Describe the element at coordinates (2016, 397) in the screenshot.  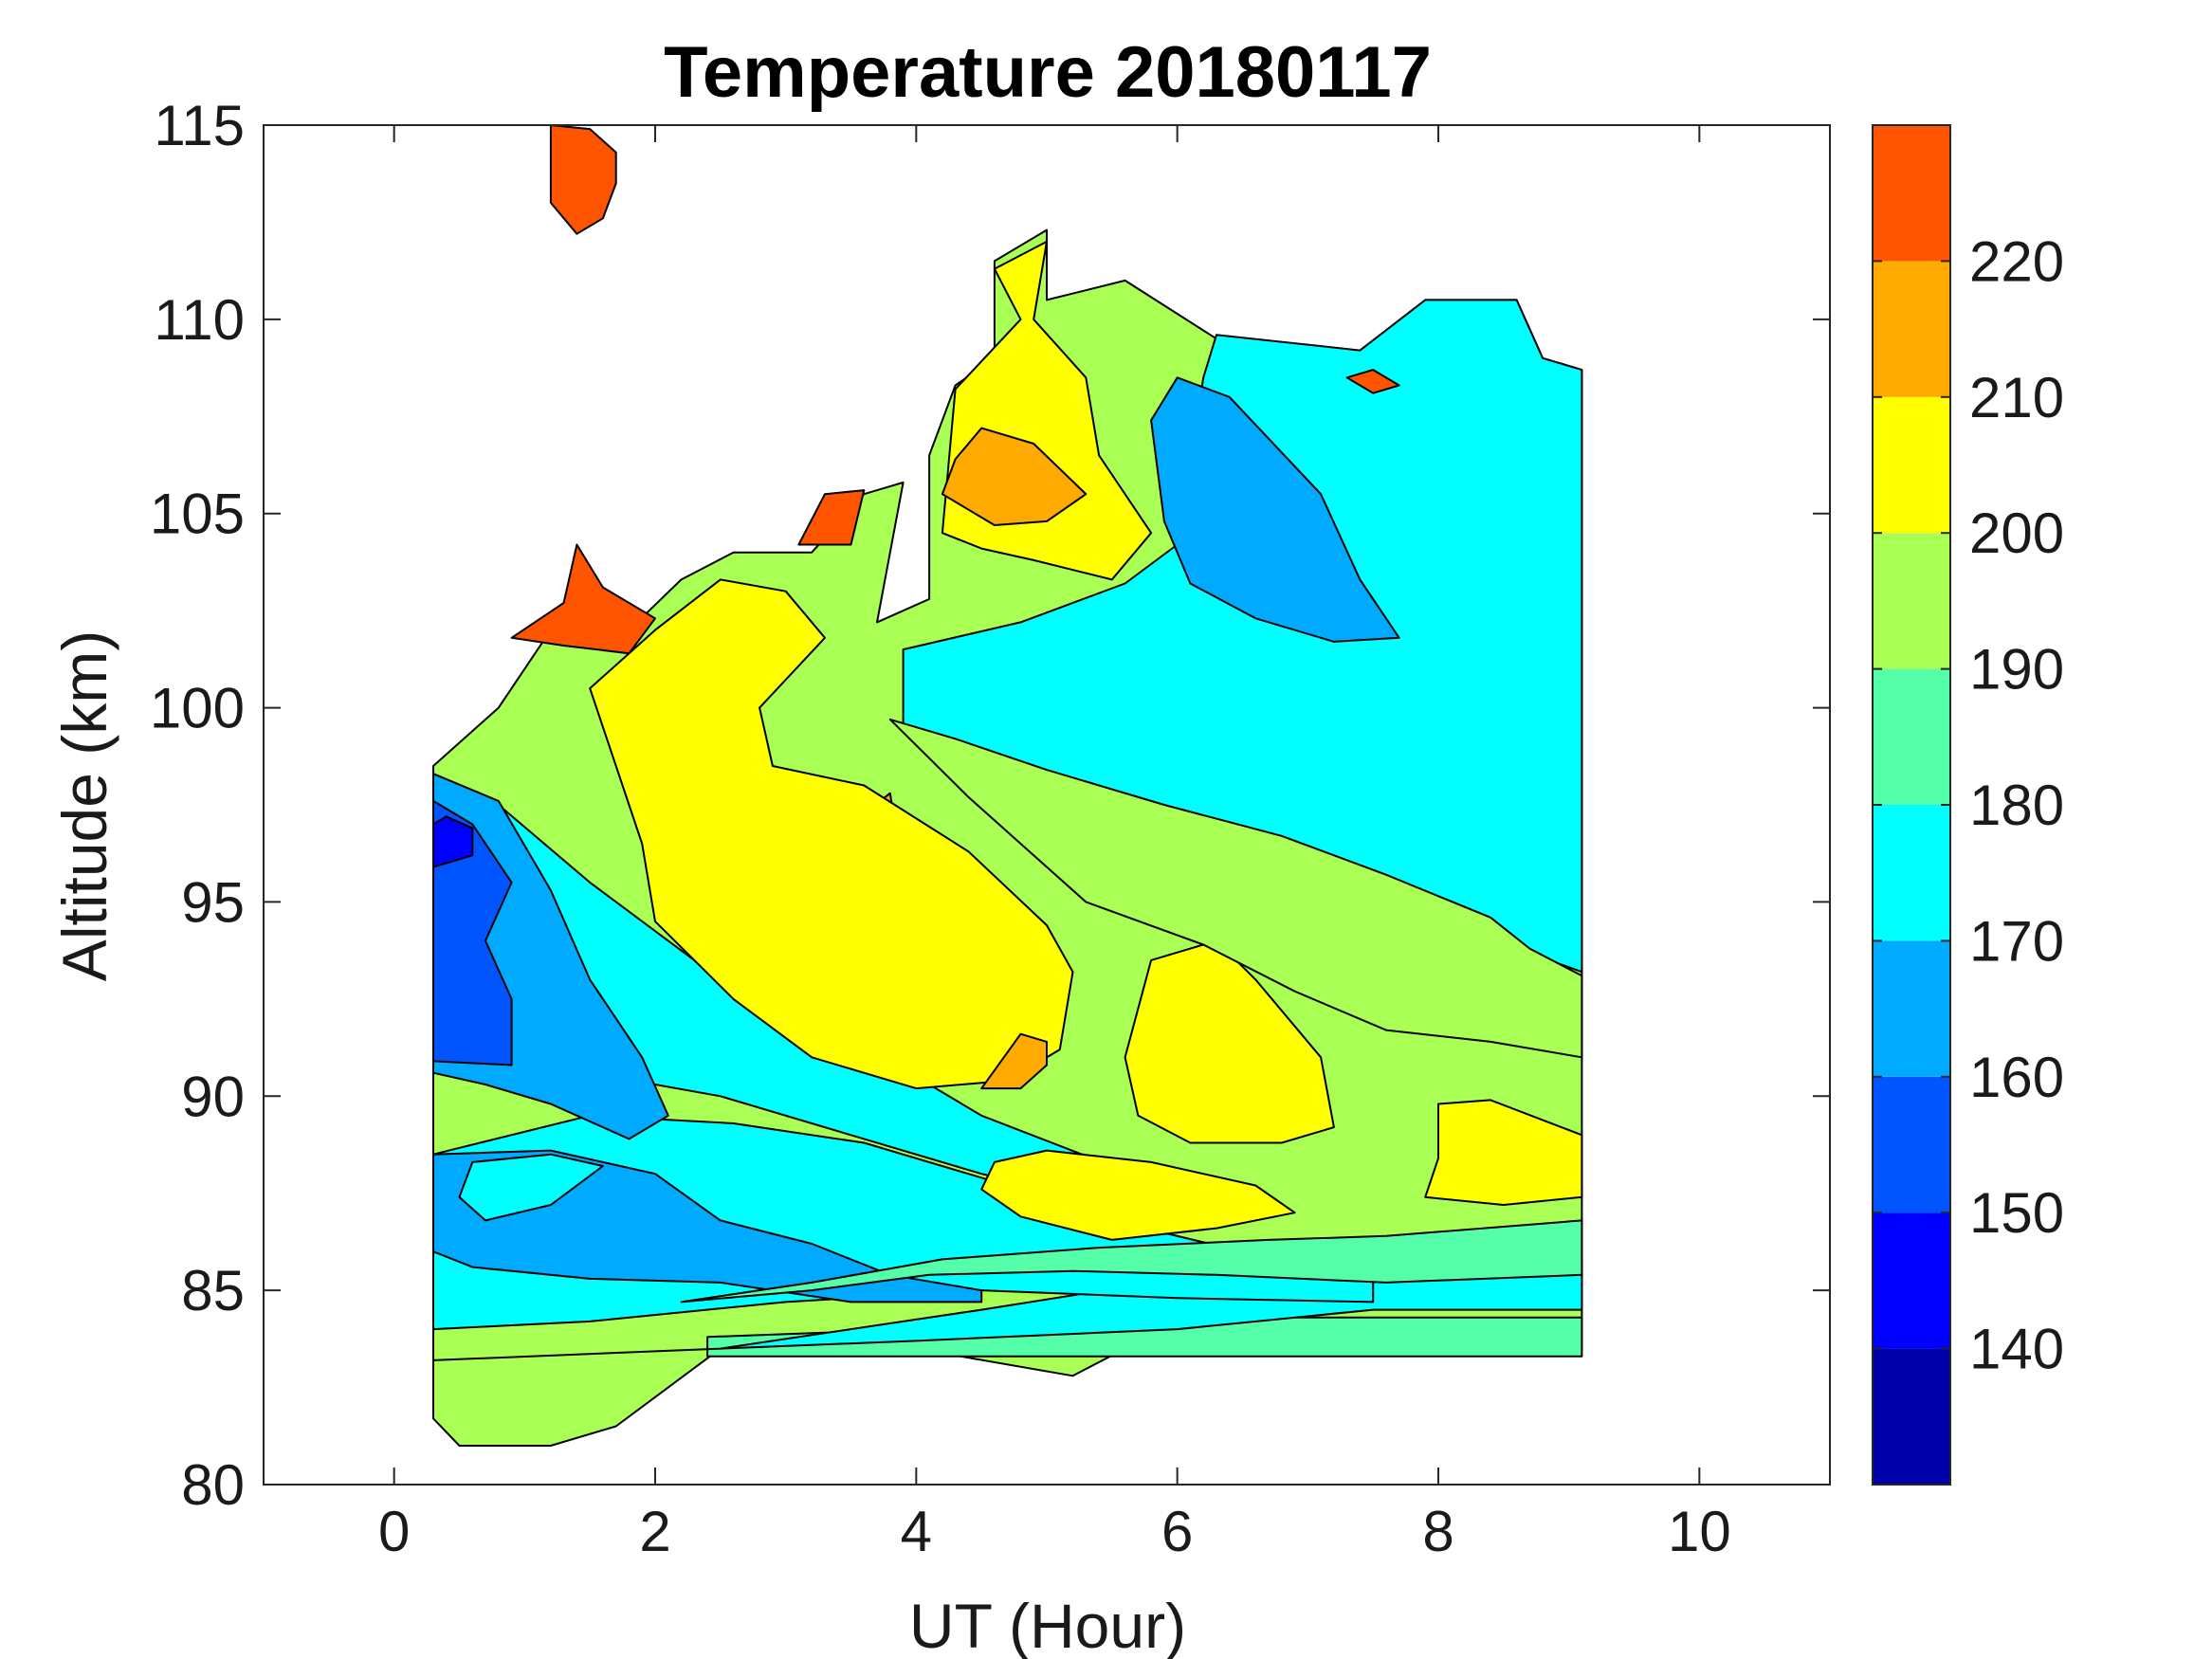
I see `colorbar-tick-label: 210` at that location.